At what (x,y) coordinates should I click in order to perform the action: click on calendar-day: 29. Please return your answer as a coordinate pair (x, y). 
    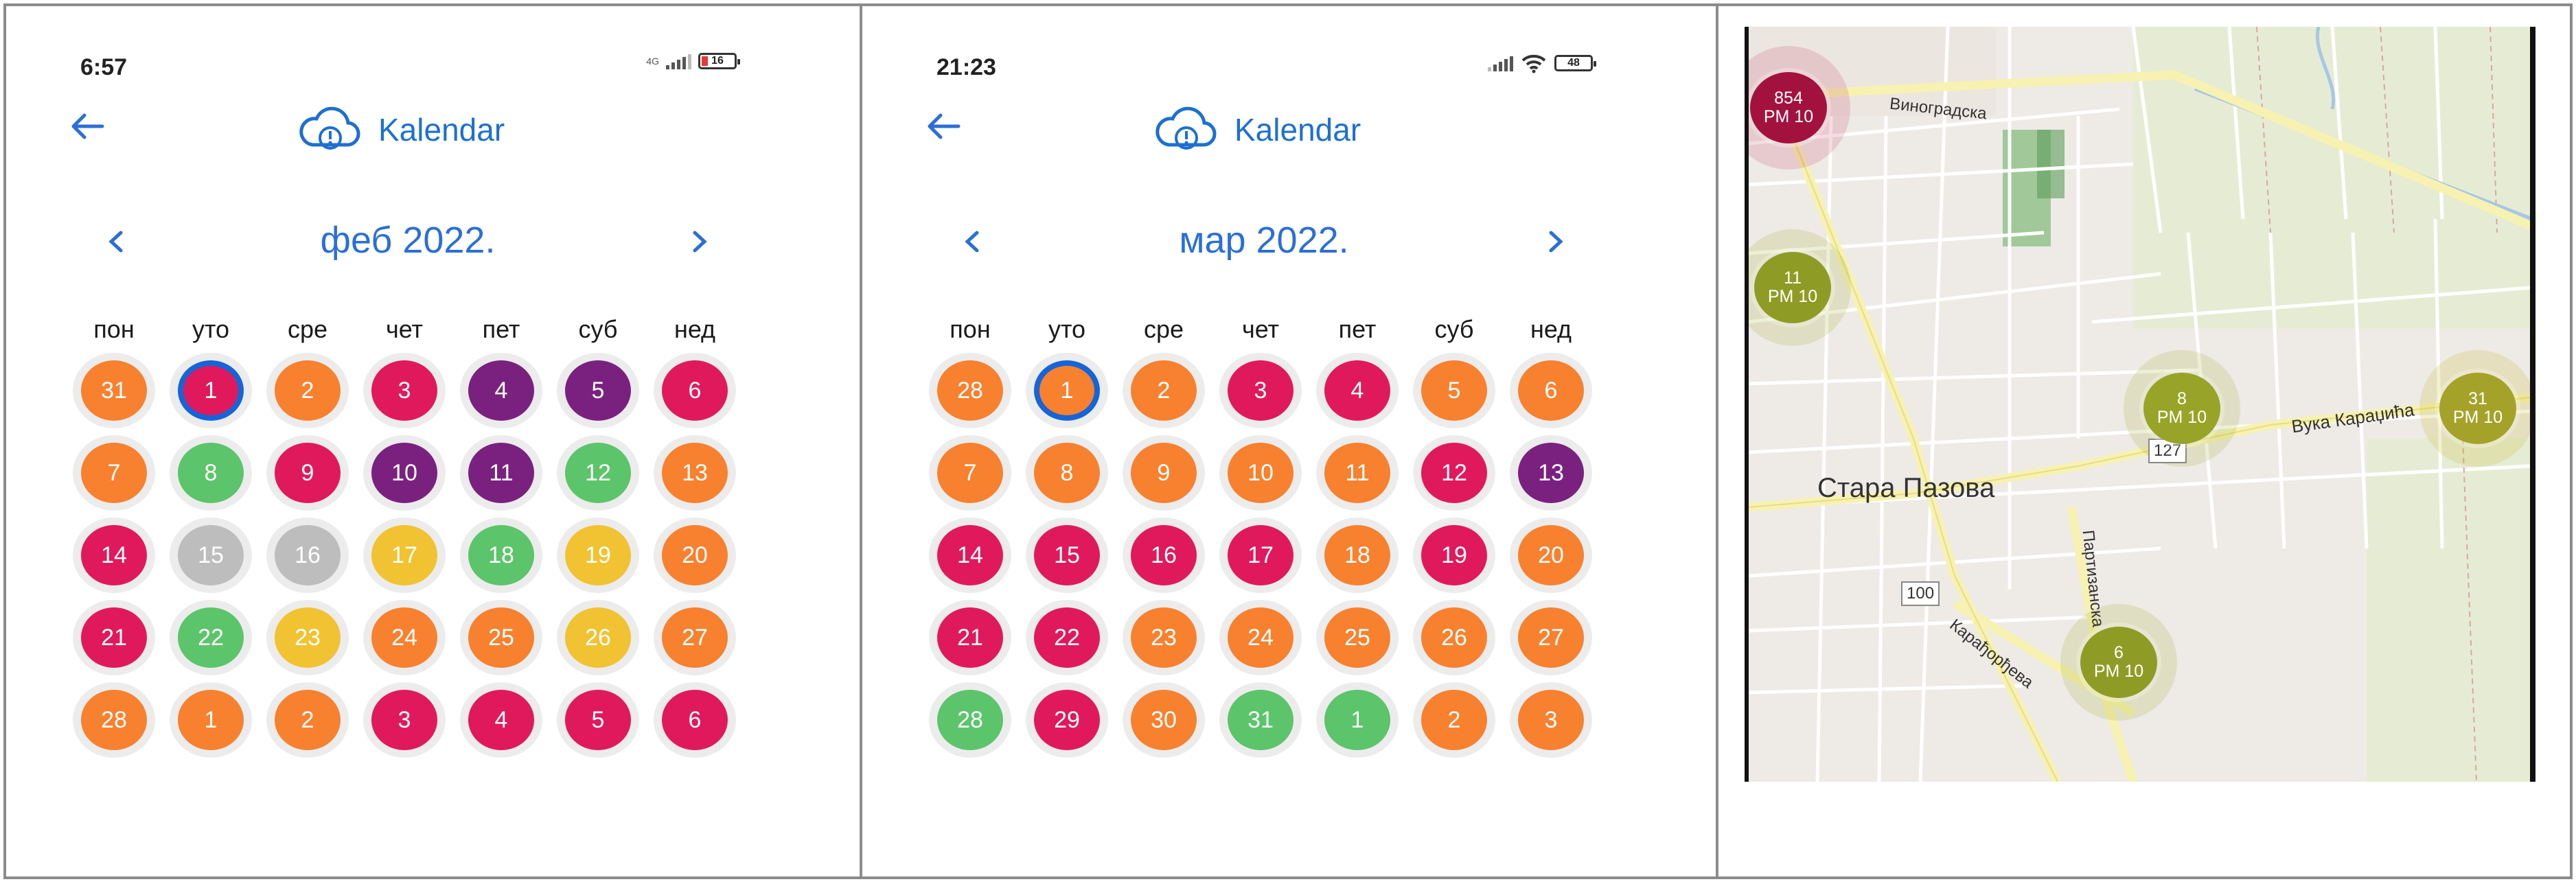
    Looking at the image, I should click on (1067, 720).